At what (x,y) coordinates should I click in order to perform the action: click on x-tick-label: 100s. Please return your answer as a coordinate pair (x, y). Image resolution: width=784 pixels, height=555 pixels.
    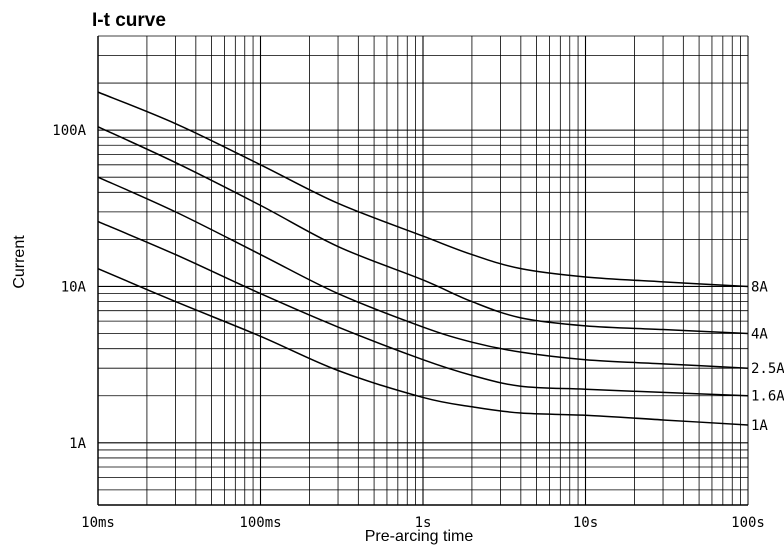
    Looking at the image, I should click on (748, 523).